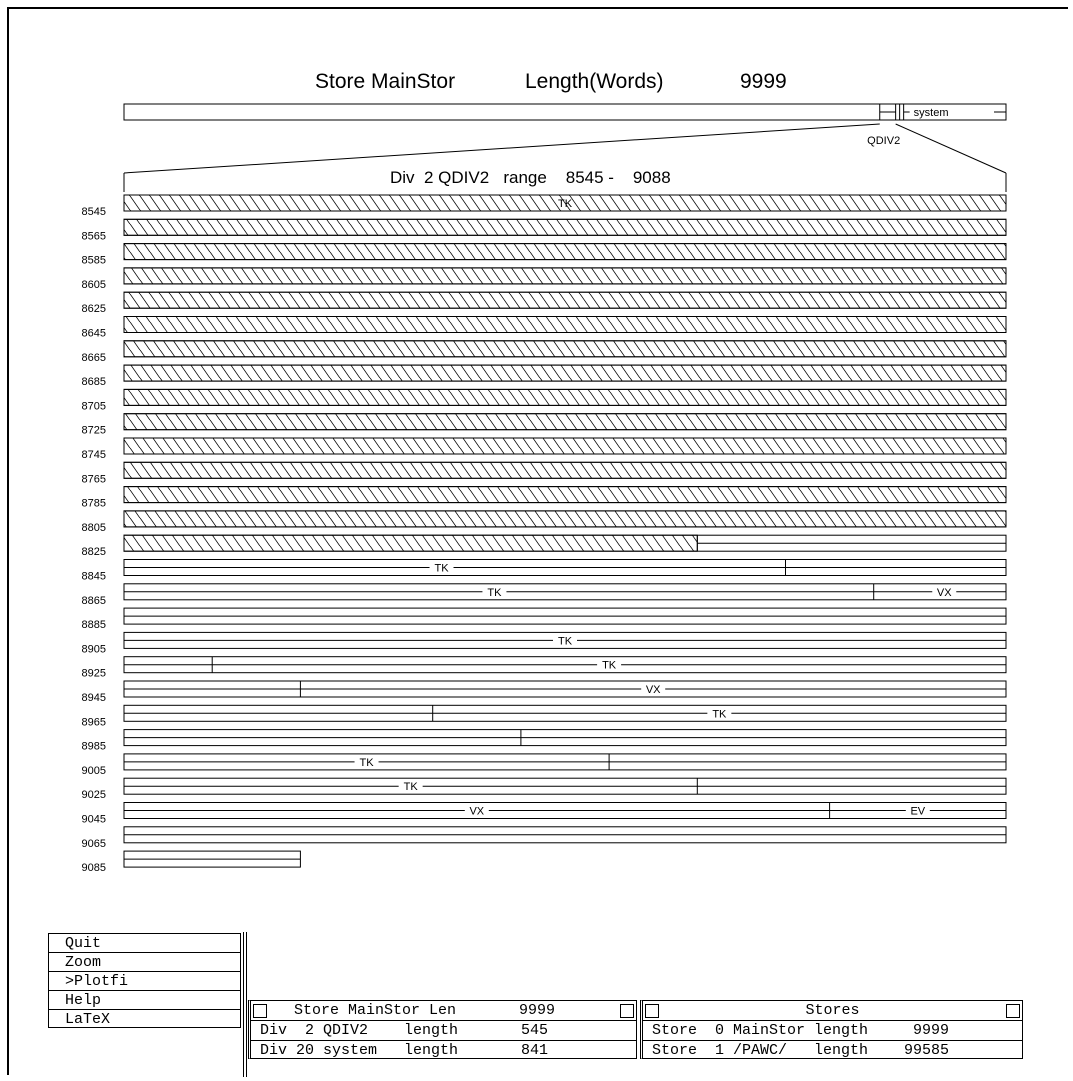  What do you see at coordinates (544, 741) in the screenshot?
I see `division-row: 8985` at bounding box center [544, 741].